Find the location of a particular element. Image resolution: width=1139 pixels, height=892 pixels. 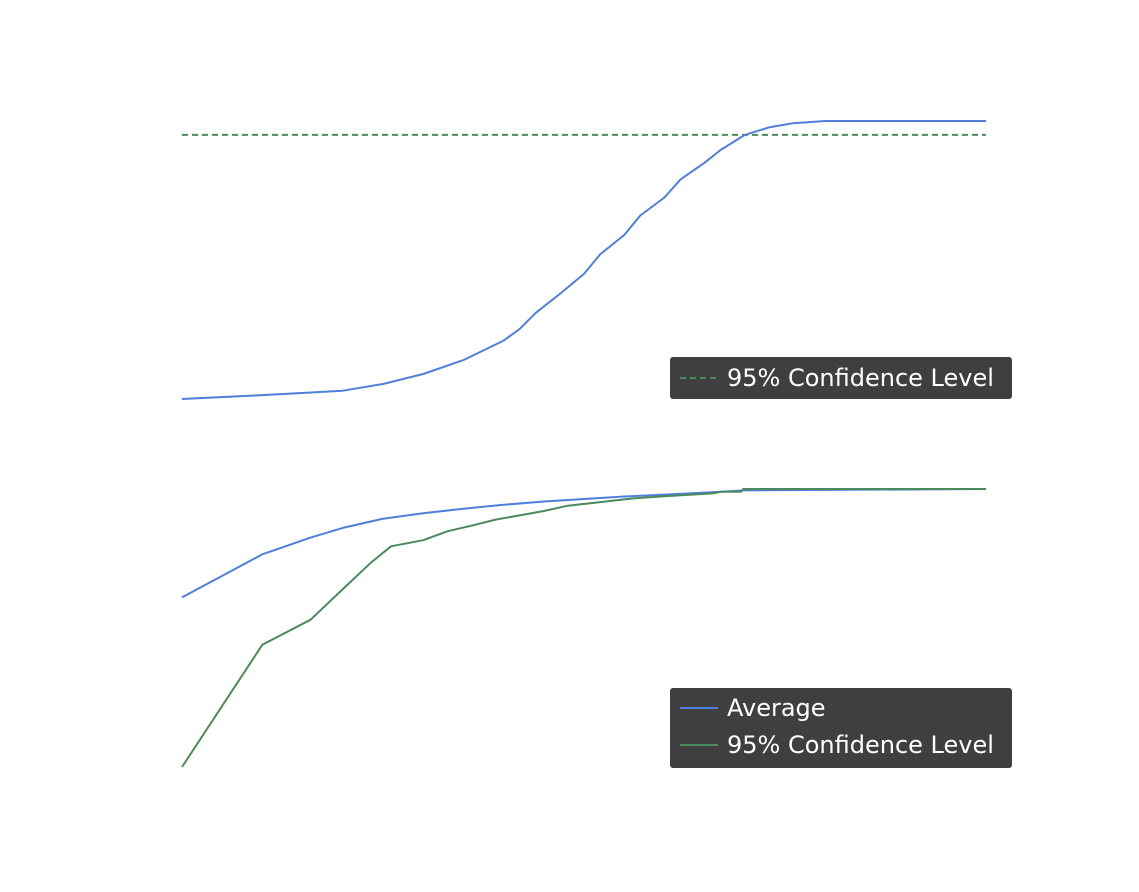

bottom-legend-label-1: 95% Confidence Level is located at coordinates (860, 745).